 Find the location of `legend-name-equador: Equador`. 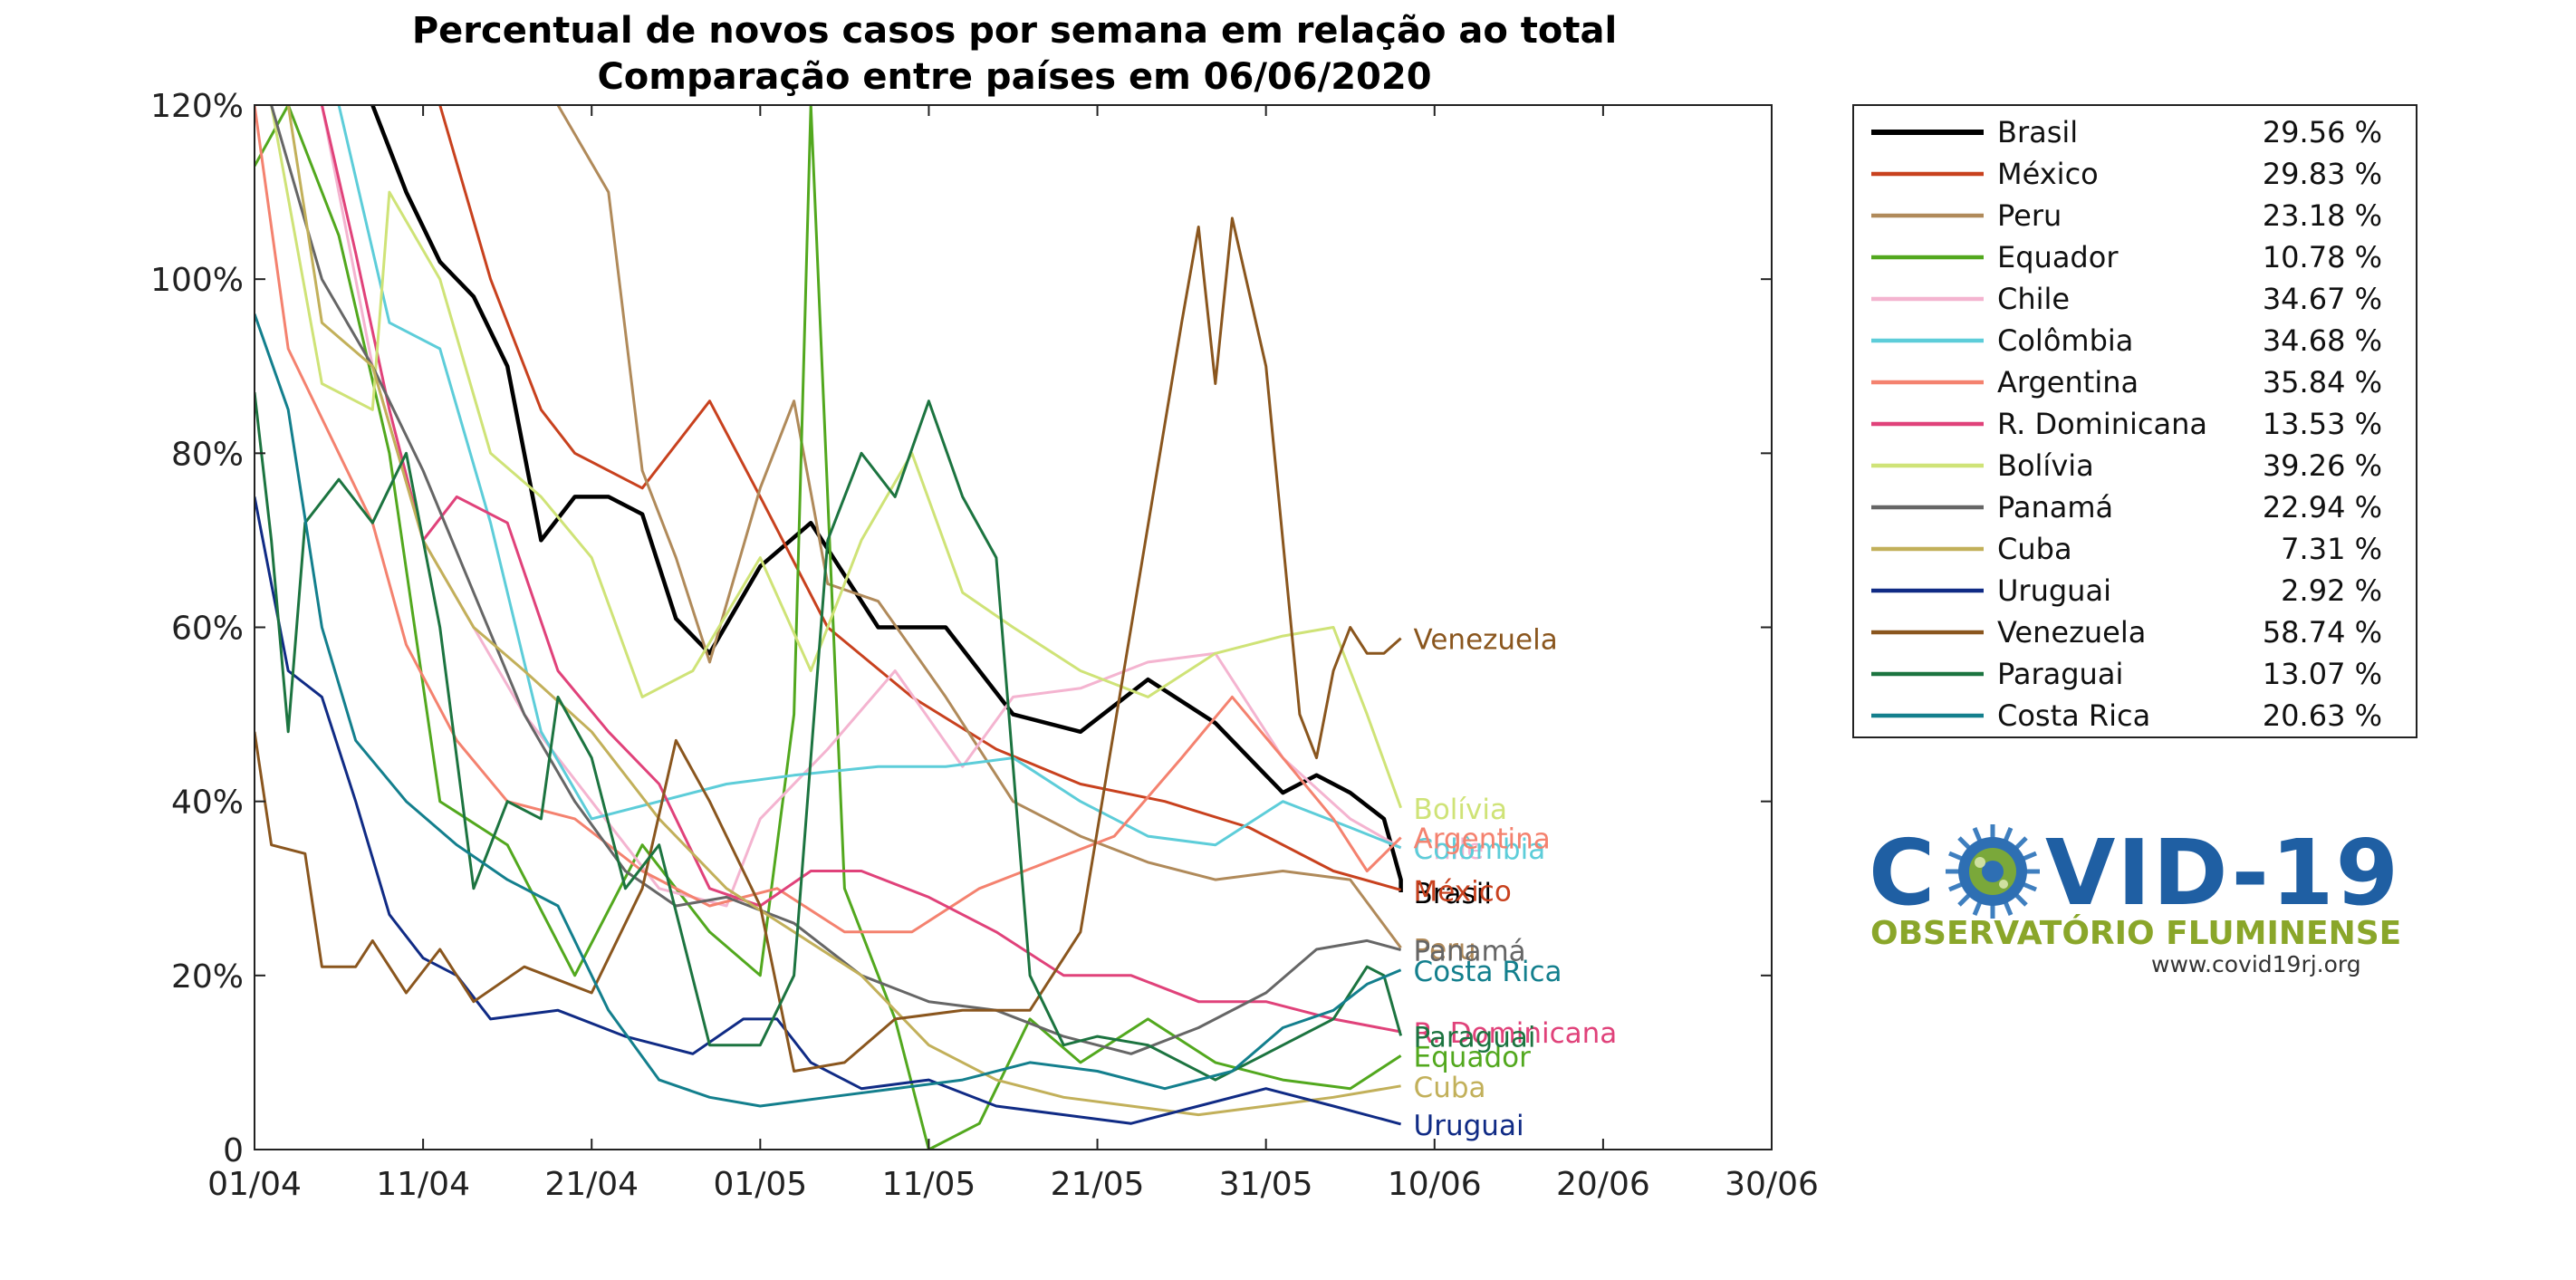

legend-name-equador: Equador is located at coordinates (2058, 257).